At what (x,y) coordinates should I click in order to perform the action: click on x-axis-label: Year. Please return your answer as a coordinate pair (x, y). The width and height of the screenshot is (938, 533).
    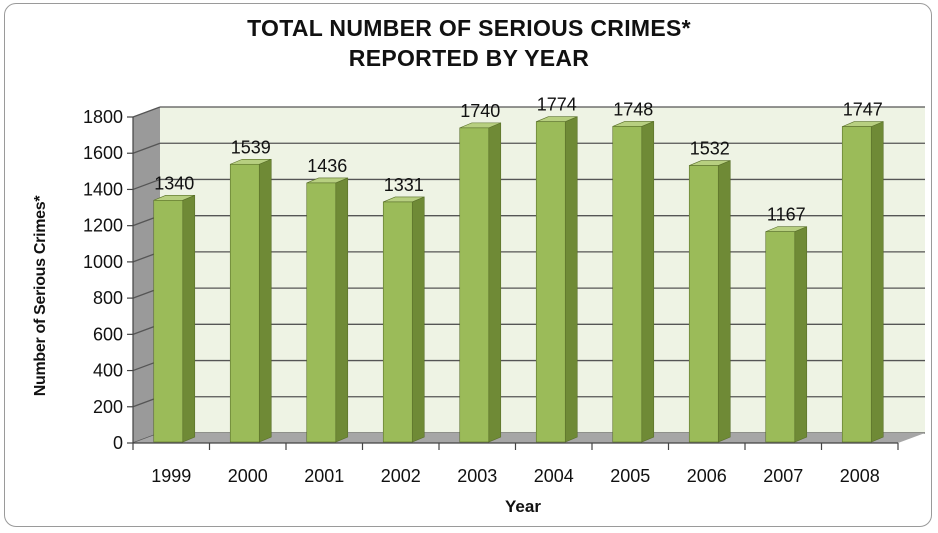
    Looking at the image, I should click on (523, 506).